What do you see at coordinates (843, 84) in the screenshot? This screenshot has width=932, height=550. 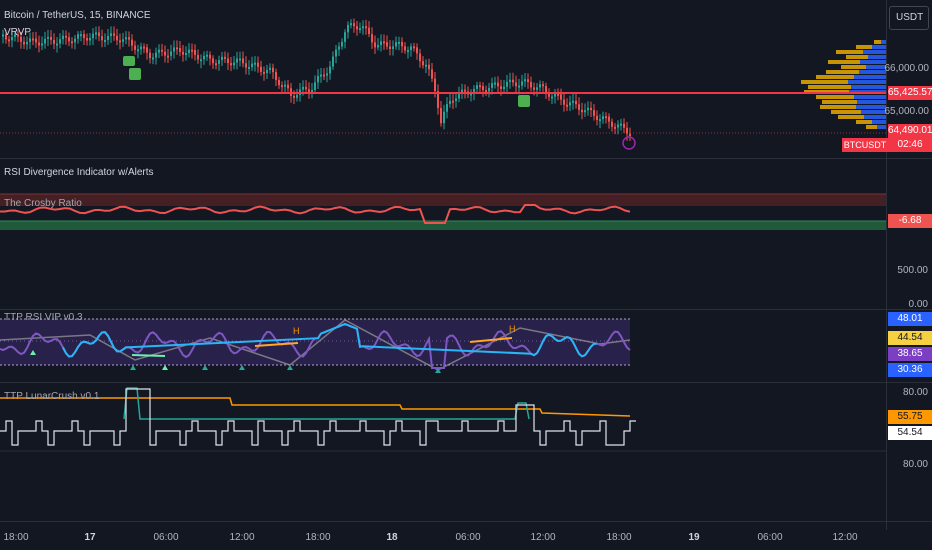 I see `volume-profile` at bounding box center [843, 84].